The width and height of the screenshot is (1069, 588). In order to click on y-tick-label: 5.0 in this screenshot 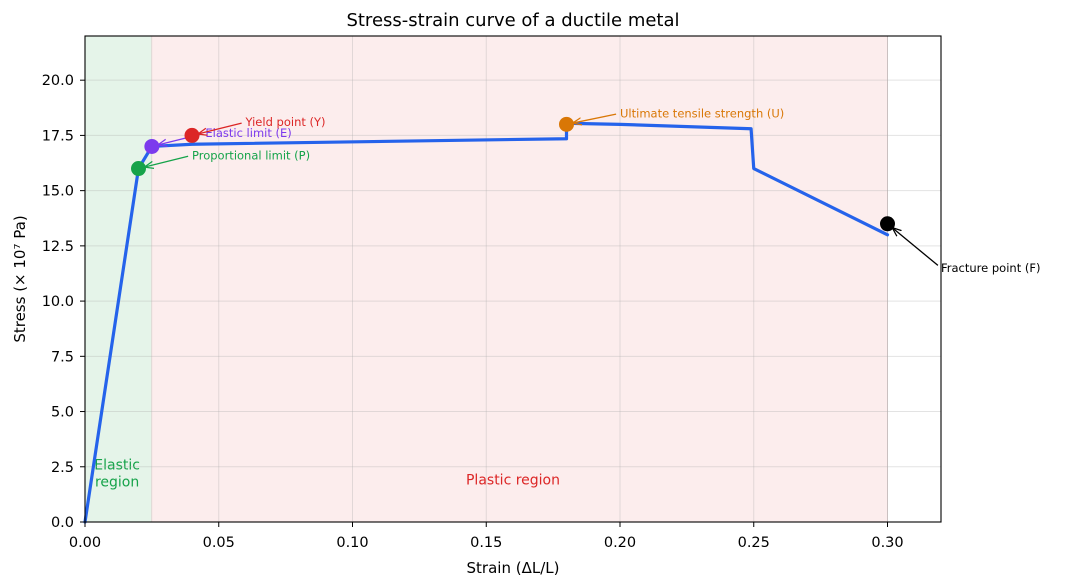, I will do `click(62, 413)`.